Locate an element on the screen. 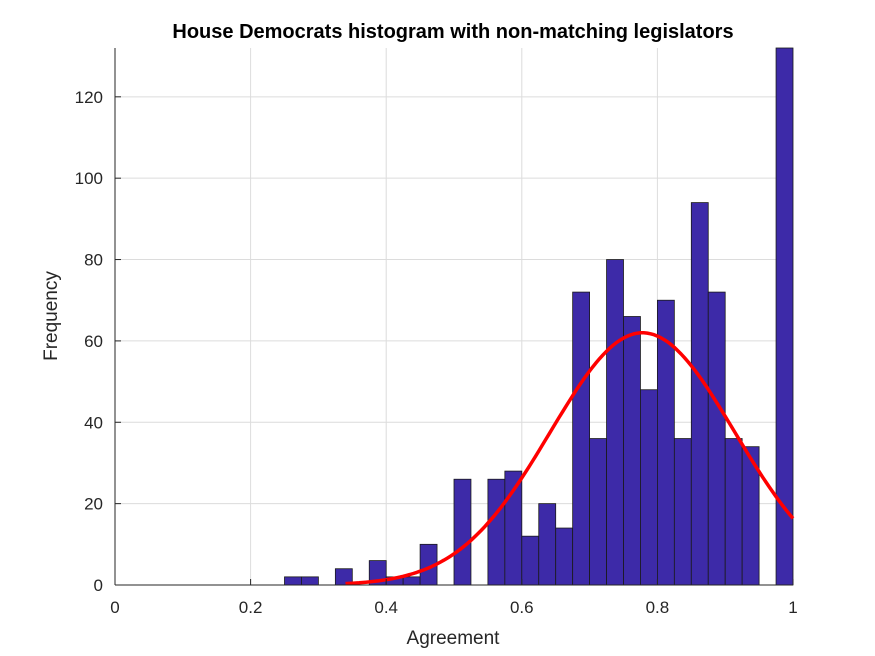 Image resolution: width=875 pixels, height=656 pixels. x-tick-labels: 0 0.2 0.4 0.6 0.8 1 is located at coordinates (453, 607).